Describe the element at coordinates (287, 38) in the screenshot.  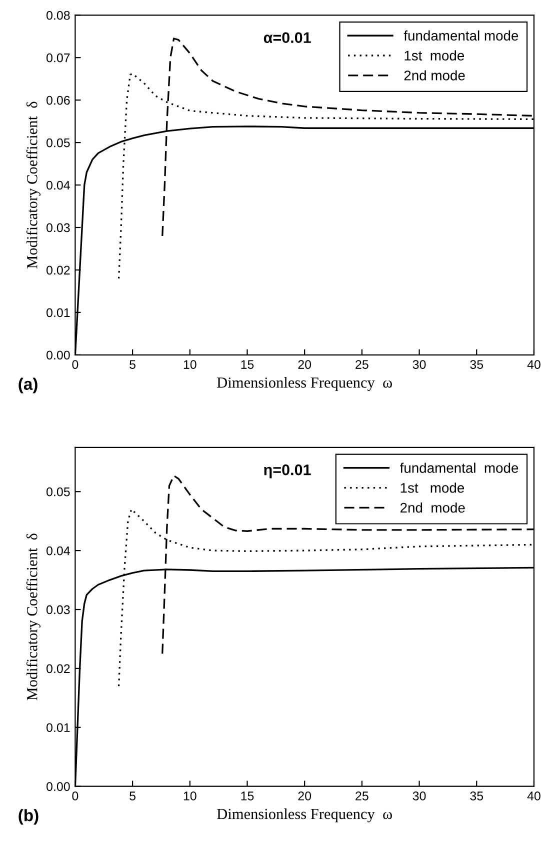
I see `annotation: α=0.01` at that location.